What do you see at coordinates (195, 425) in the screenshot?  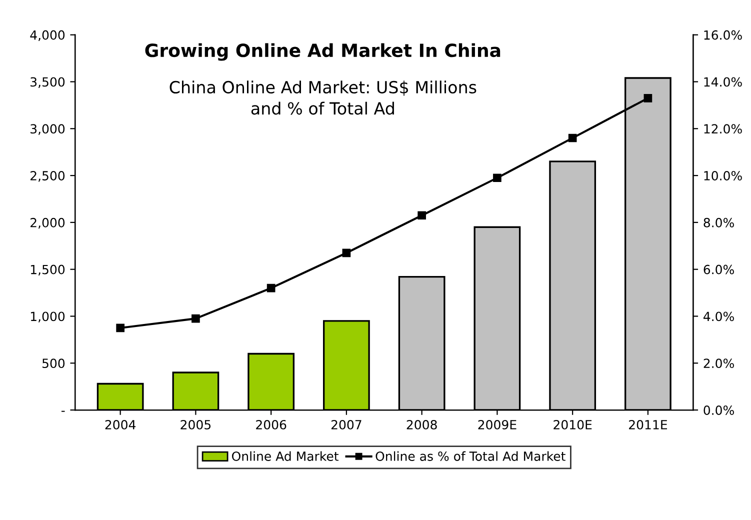 I see `x-tick-label: 2005` at bounding box center [195, 425].